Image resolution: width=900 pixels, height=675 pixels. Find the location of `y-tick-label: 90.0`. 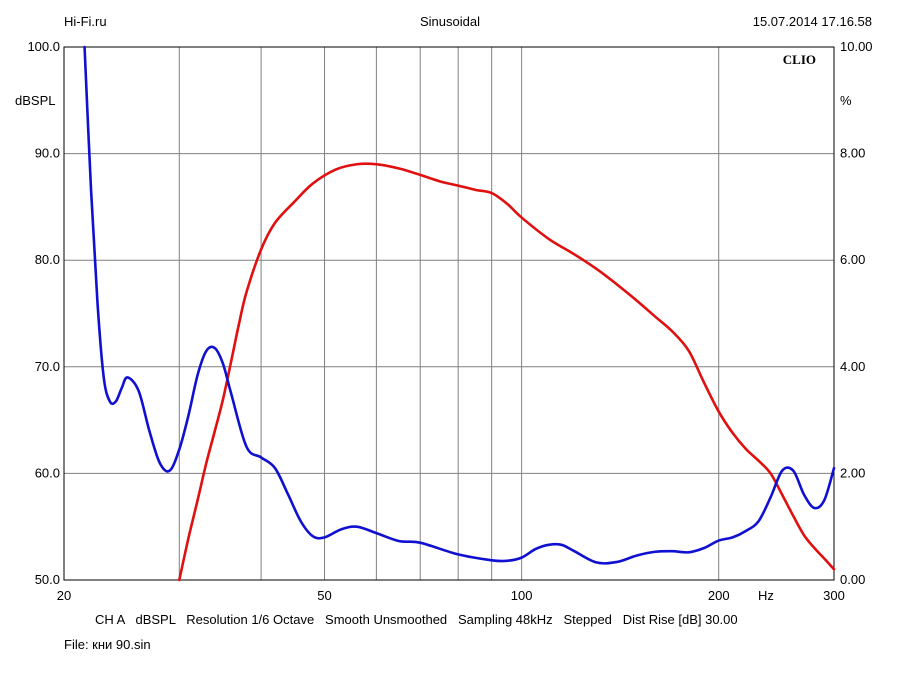

y-tick-label: 90.0 is located at coordinates (47, 153).